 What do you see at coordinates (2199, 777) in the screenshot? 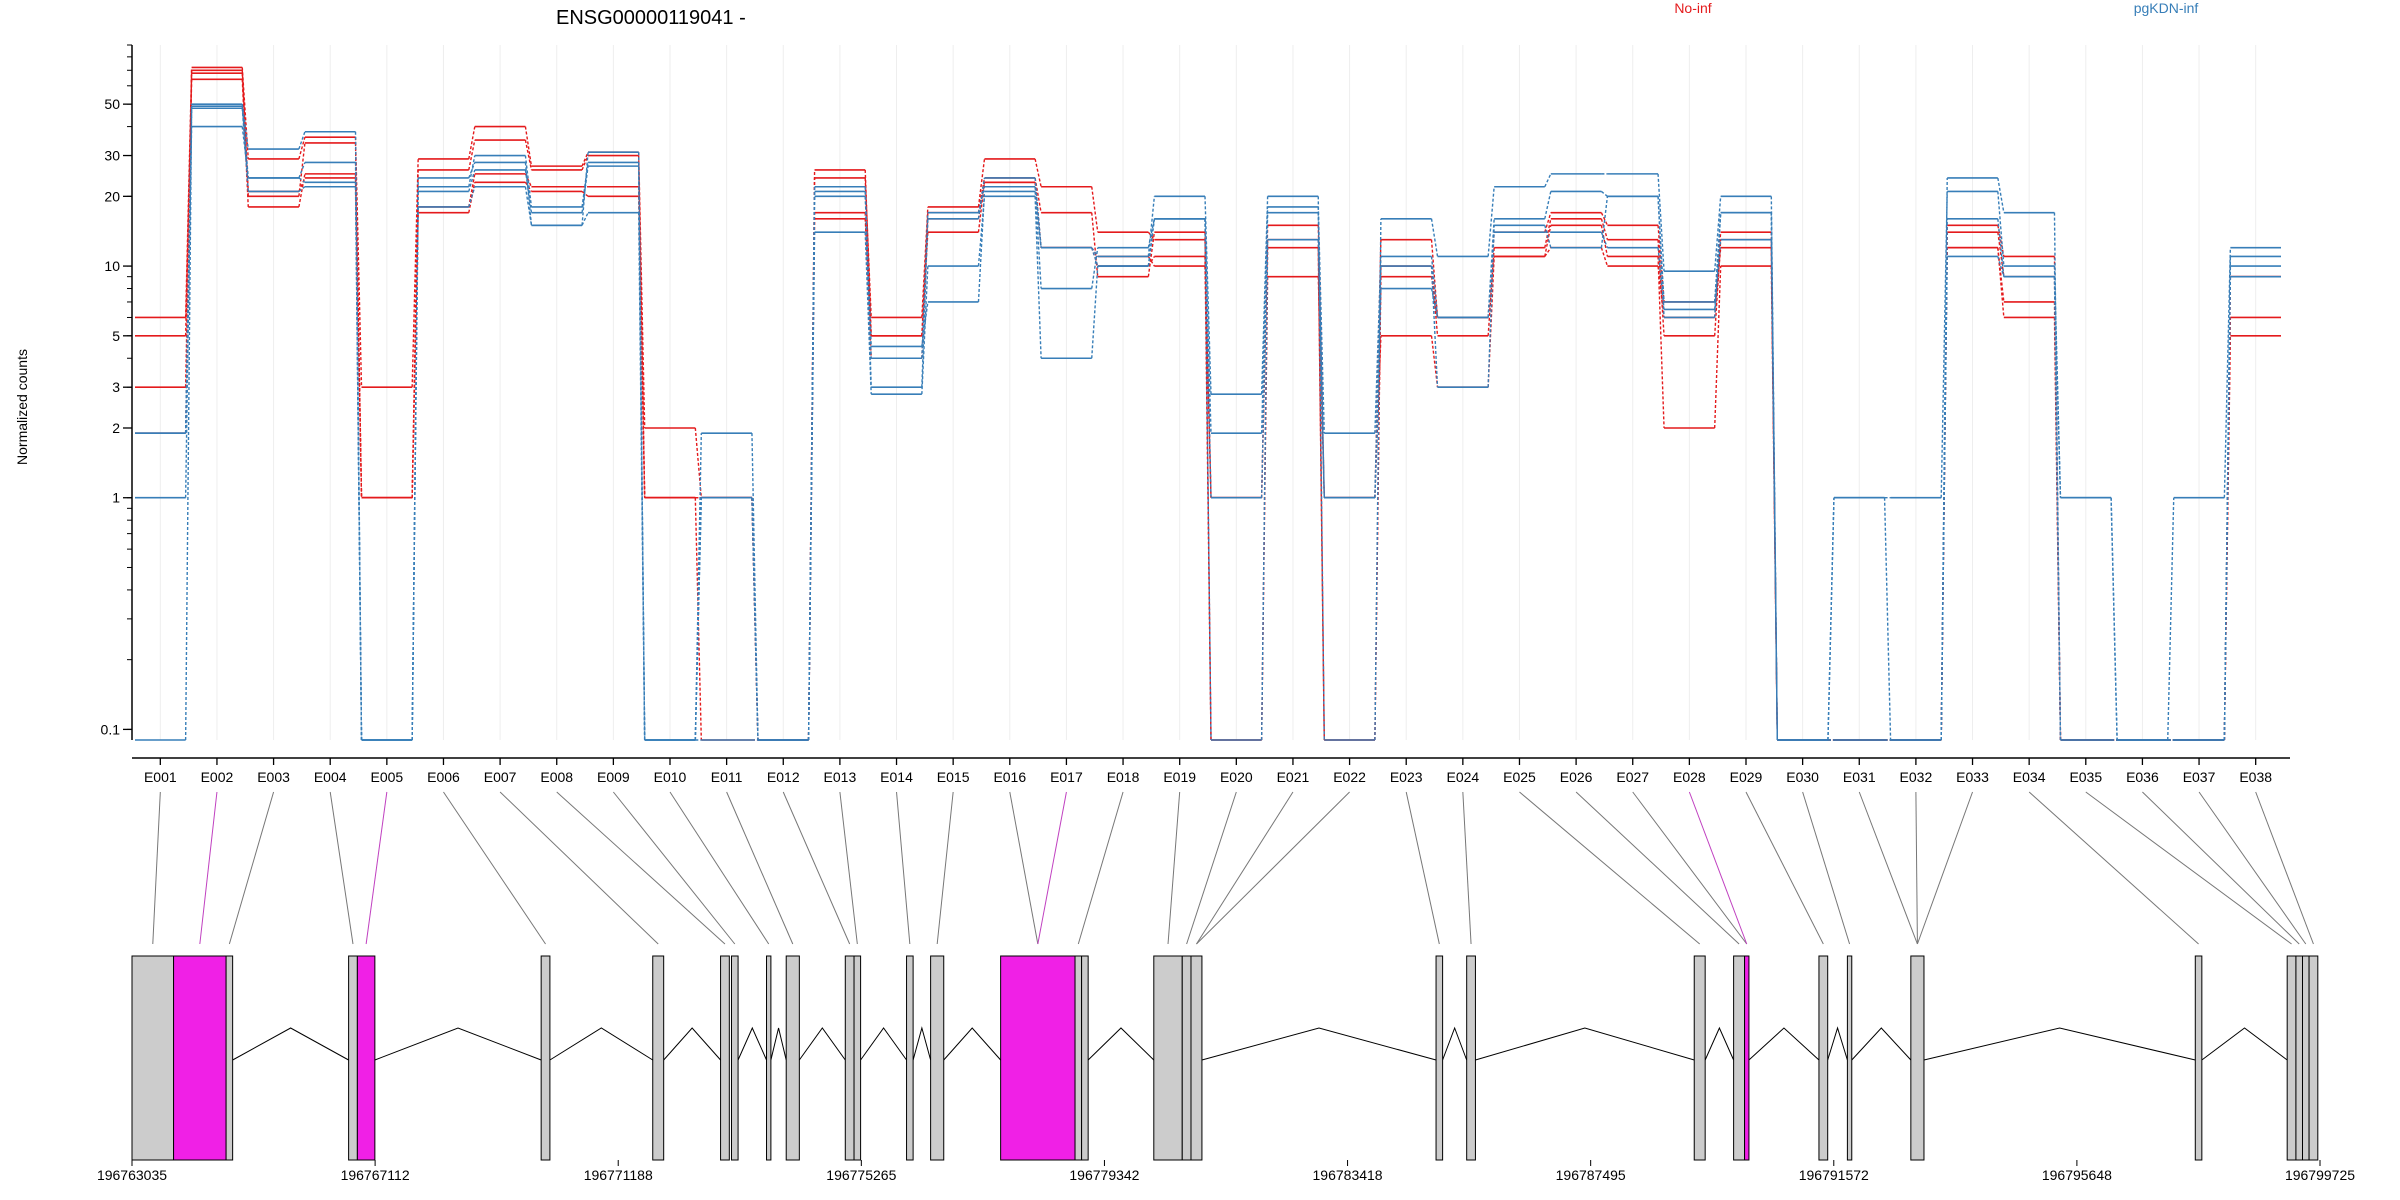
I see `x-tick-label: E037` at bounding box center [2199, 777].